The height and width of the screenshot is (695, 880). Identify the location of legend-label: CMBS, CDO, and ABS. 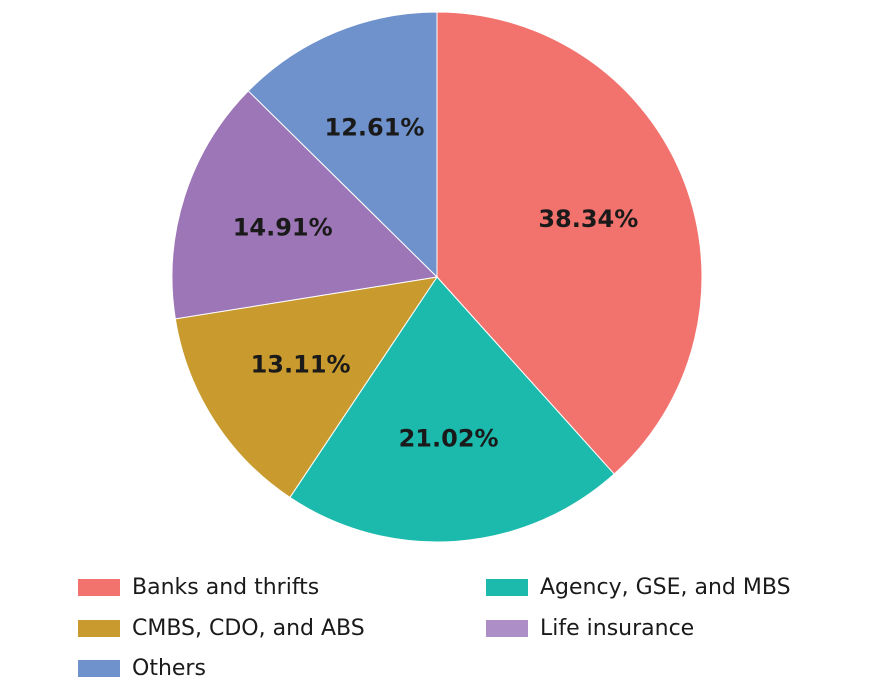
(248, 628).